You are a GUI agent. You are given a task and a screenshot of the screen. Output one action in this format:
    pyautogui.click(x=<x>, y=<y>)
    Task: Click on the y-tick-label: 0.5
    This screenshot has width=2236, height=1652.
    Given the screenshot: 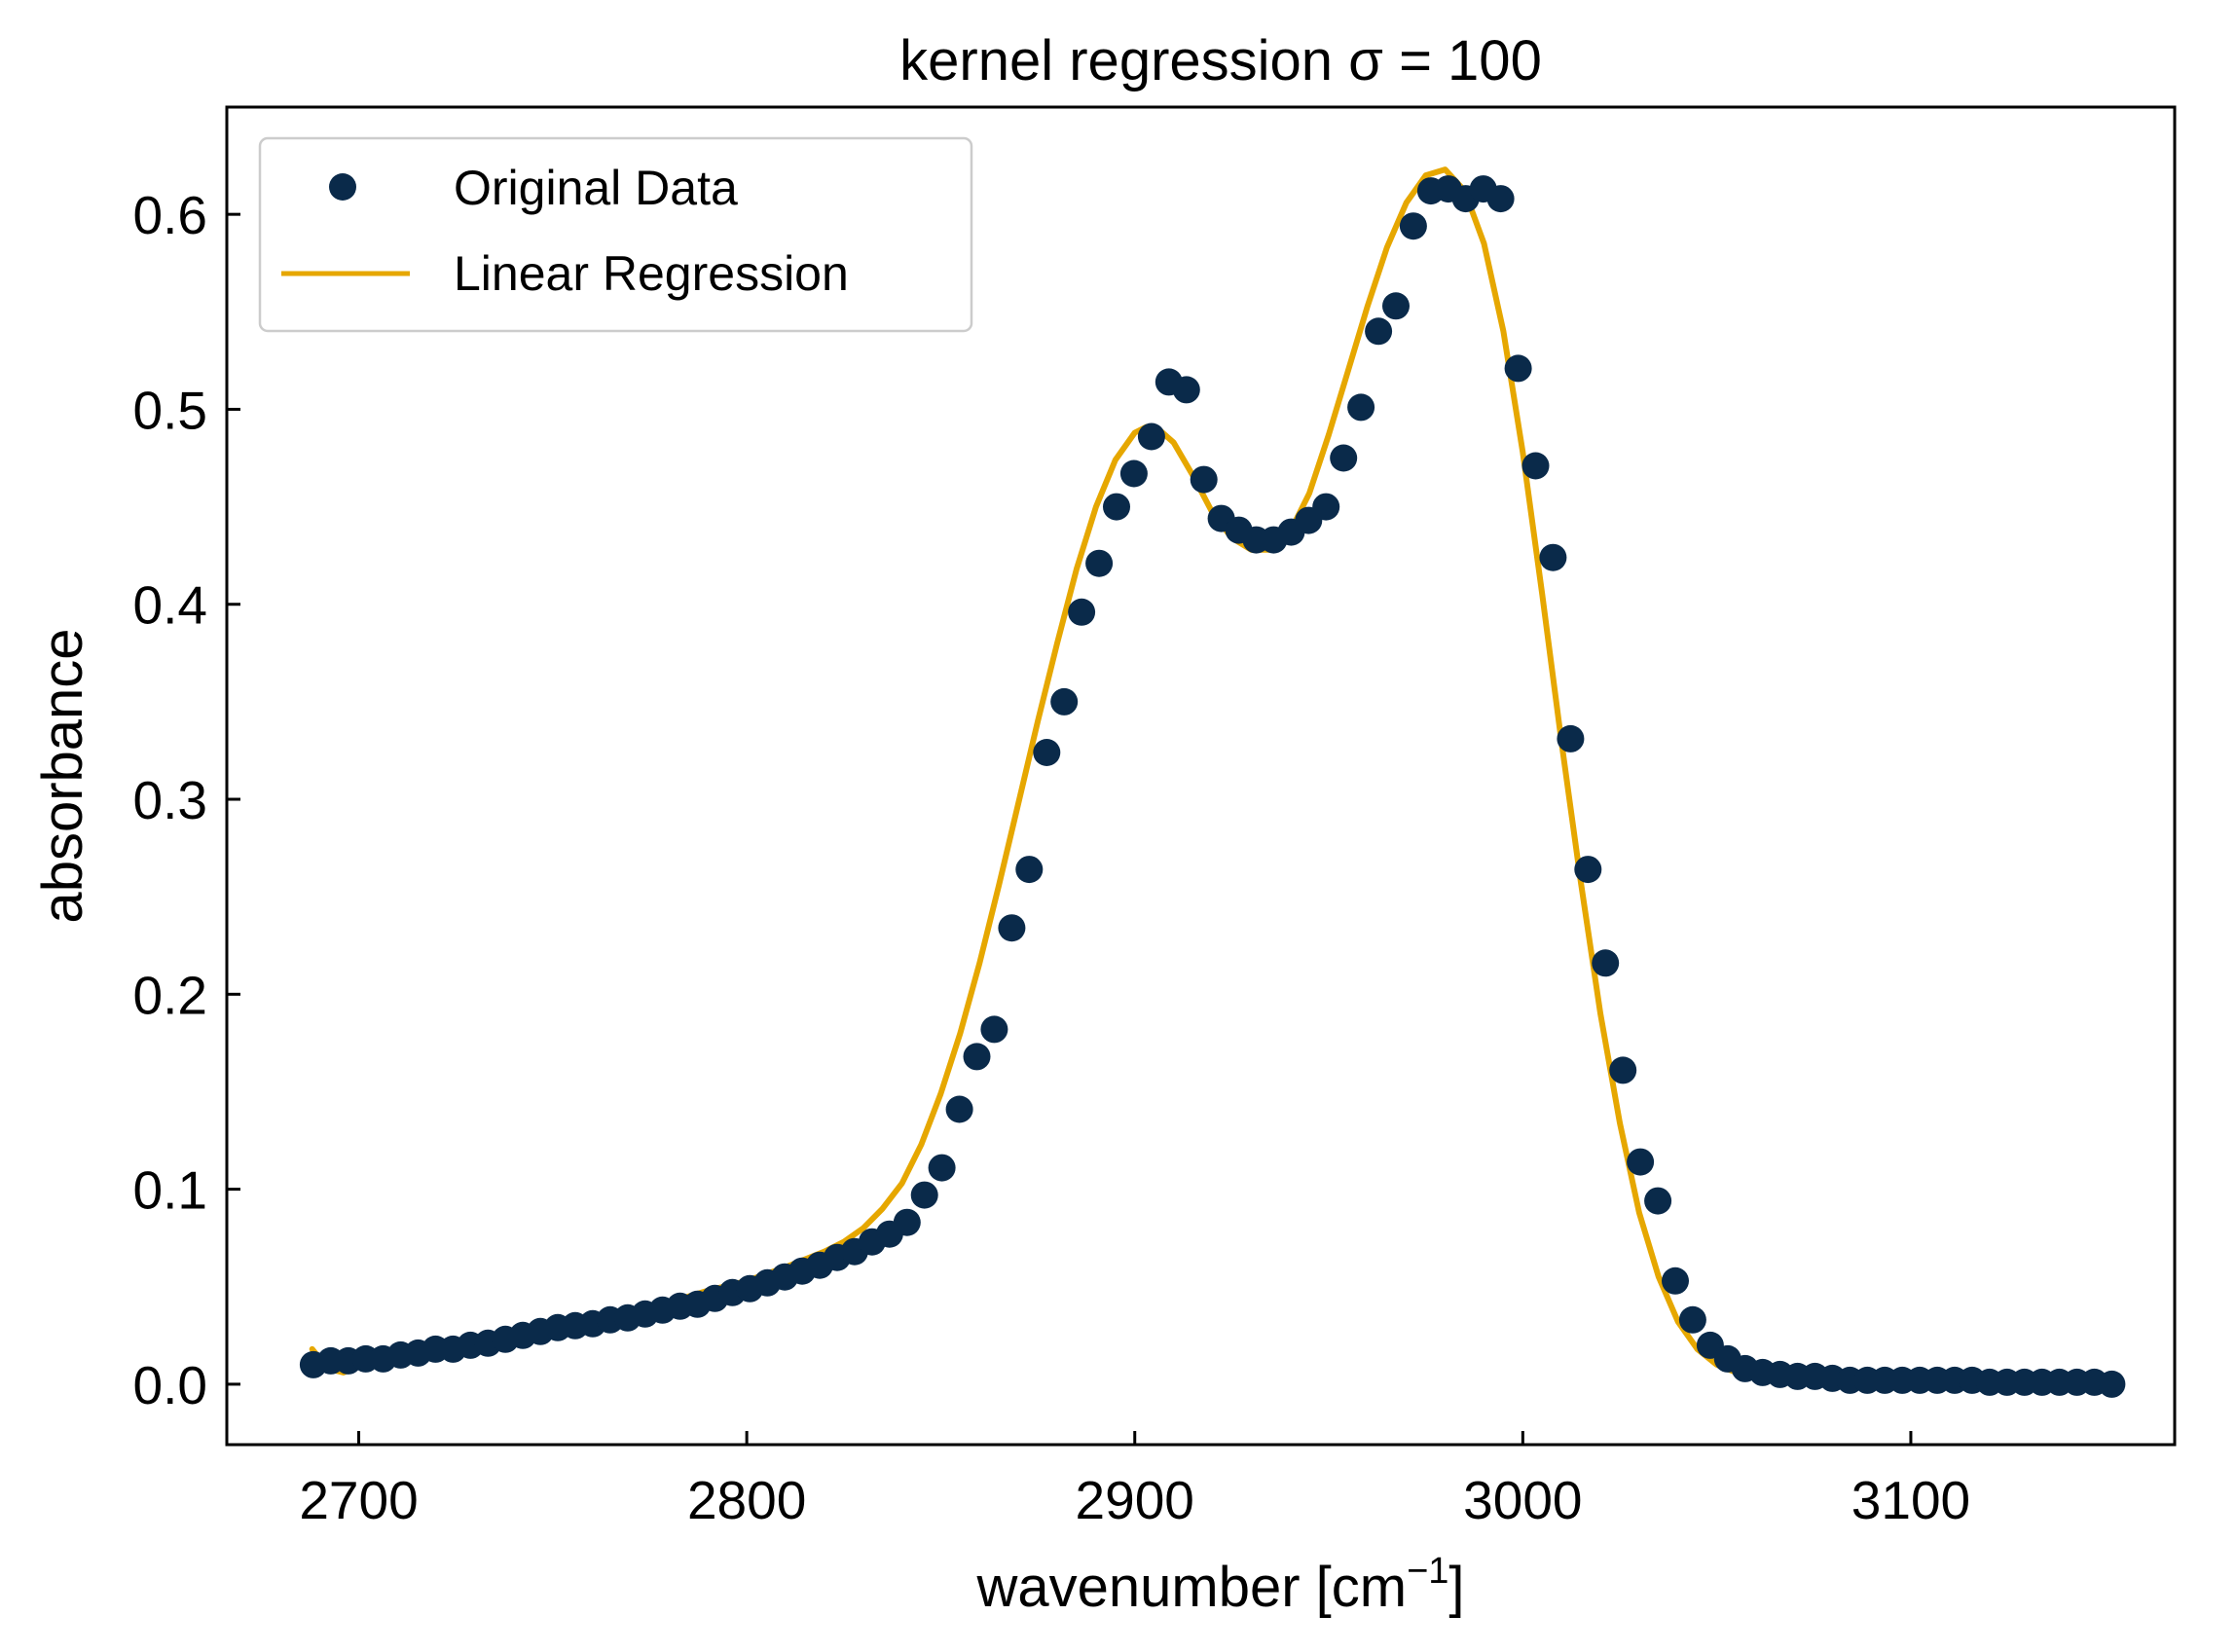 What is the action you would take?
    pyautogui.click(x=170, y=410)
    